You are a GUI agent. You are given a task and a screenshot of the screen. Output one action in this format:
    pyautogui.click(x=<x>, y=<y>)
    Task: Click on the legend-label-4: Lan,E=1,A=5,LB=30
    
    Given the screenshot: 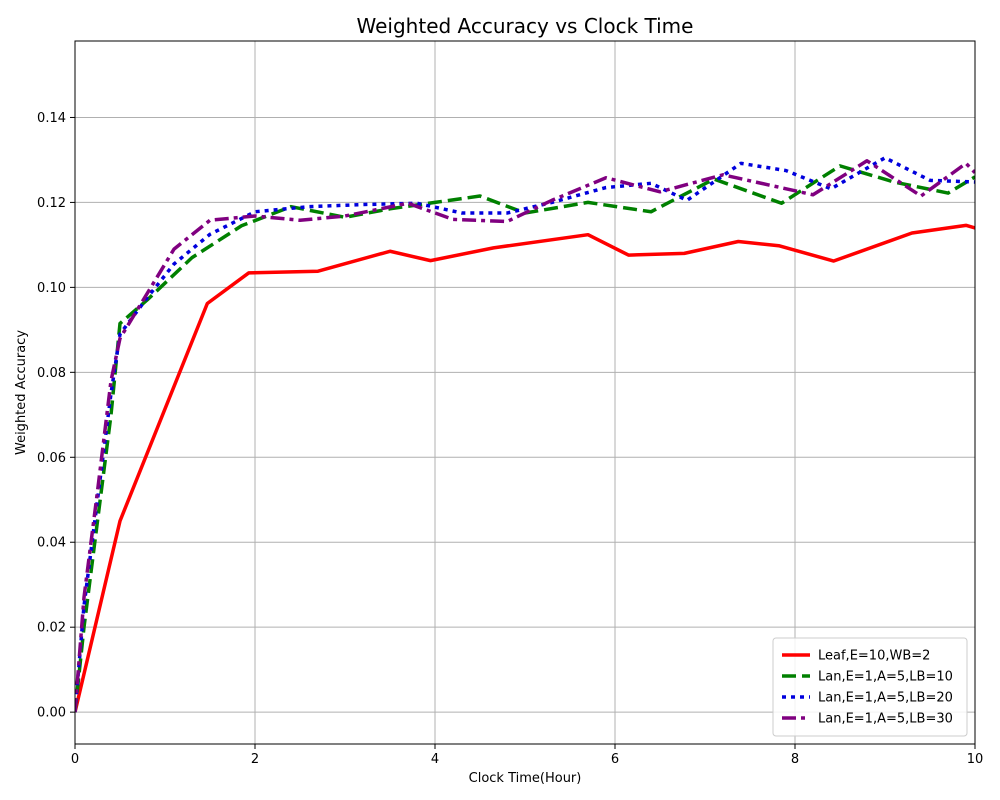 What is the action you would take?
    pyautogui.click(x=885, y=719)
    